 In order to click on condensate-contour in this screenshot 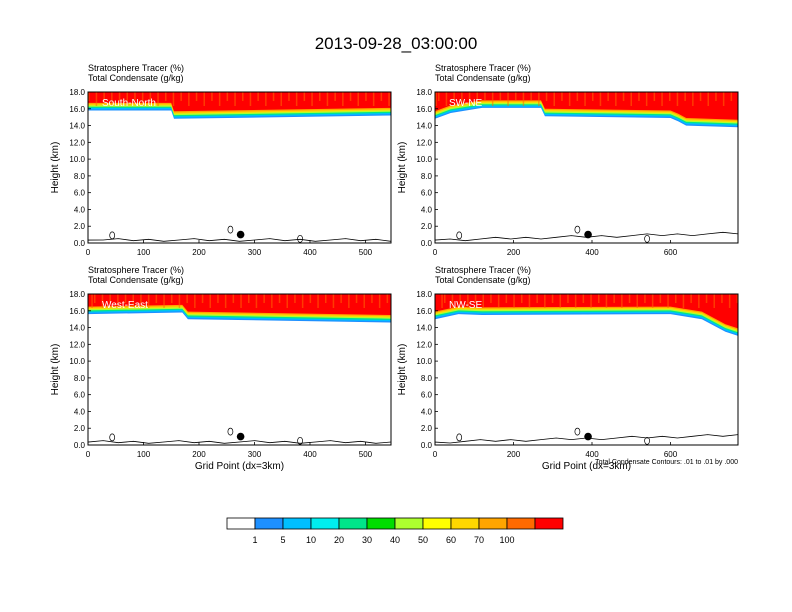, I will do `click(239, 240)`.